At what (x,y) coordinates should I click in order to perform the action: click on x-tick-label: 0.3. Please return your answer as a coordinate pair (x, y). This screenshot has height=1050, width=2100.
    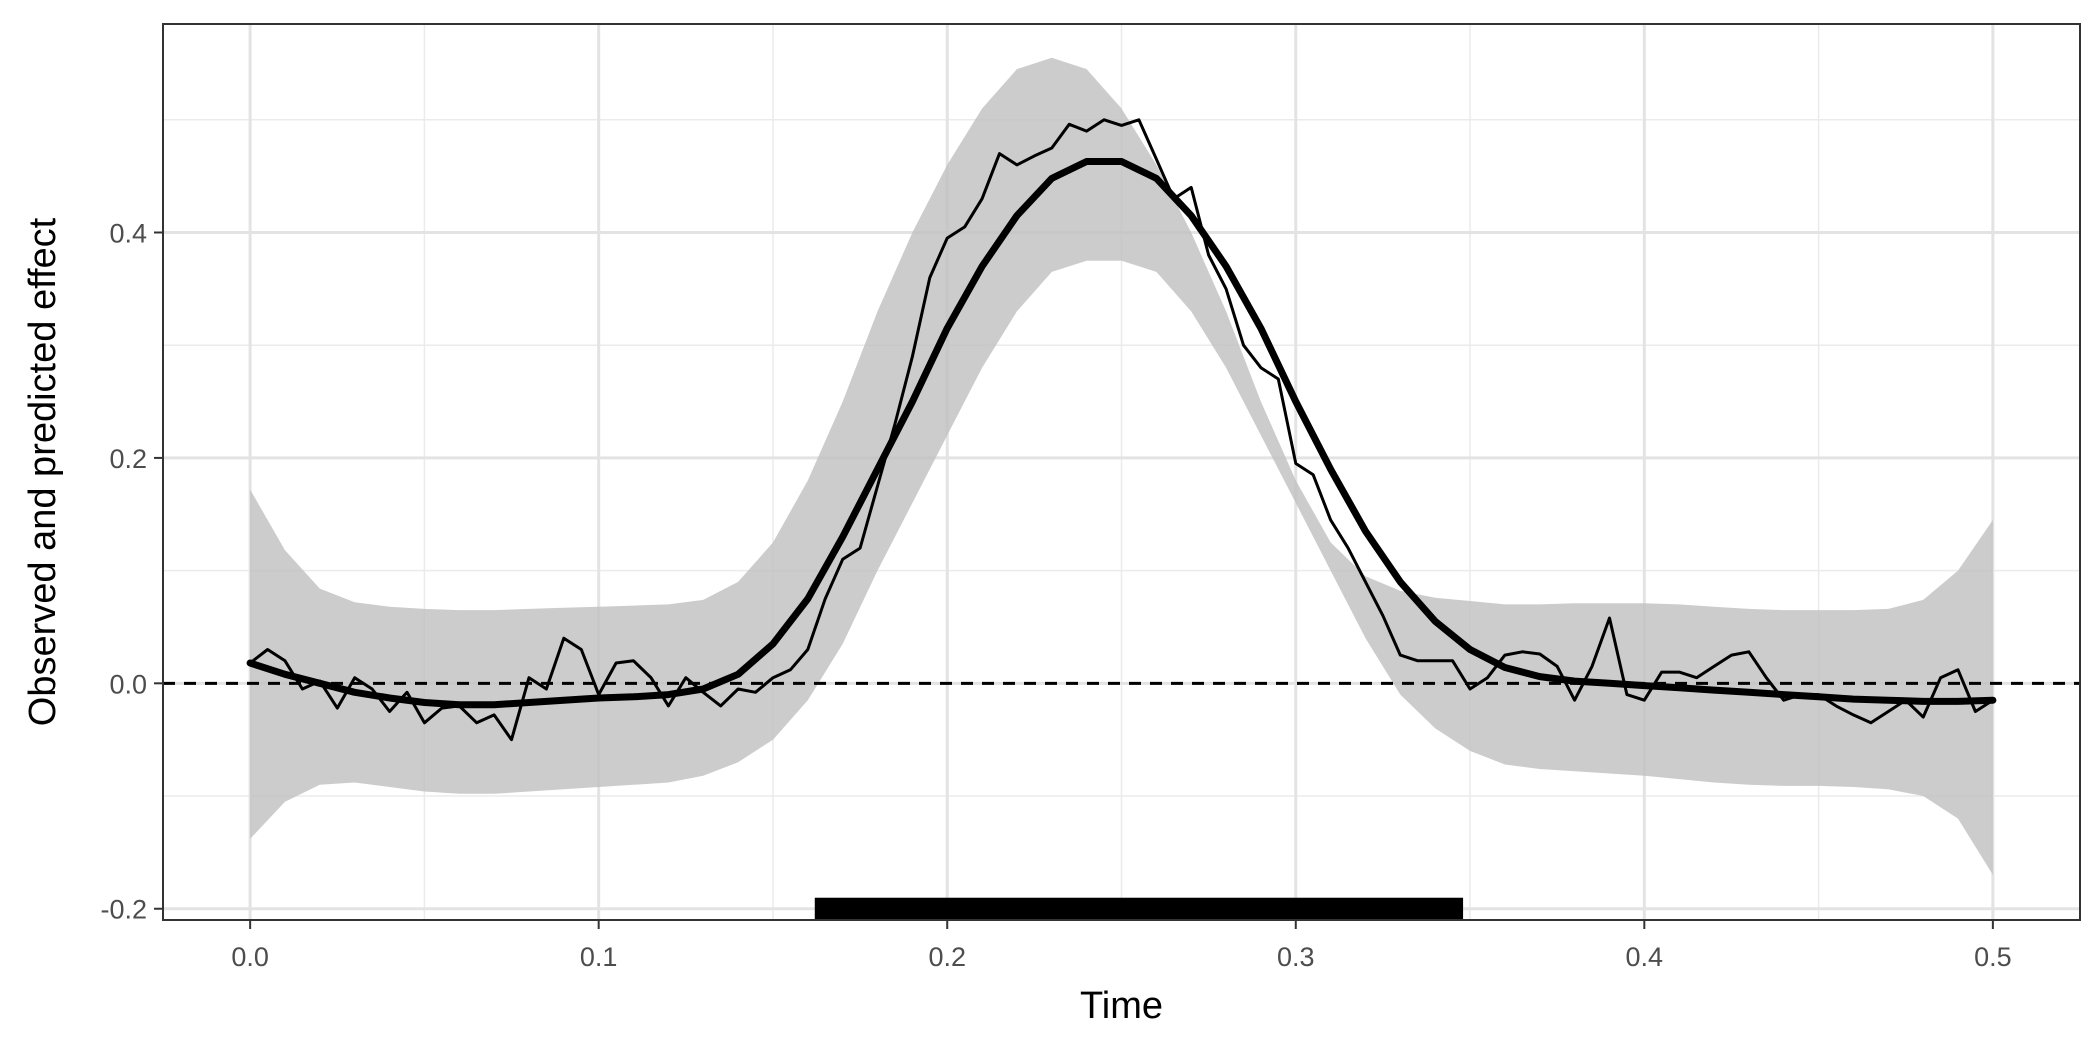
    Looking at the image, I should click on (1296, 957).